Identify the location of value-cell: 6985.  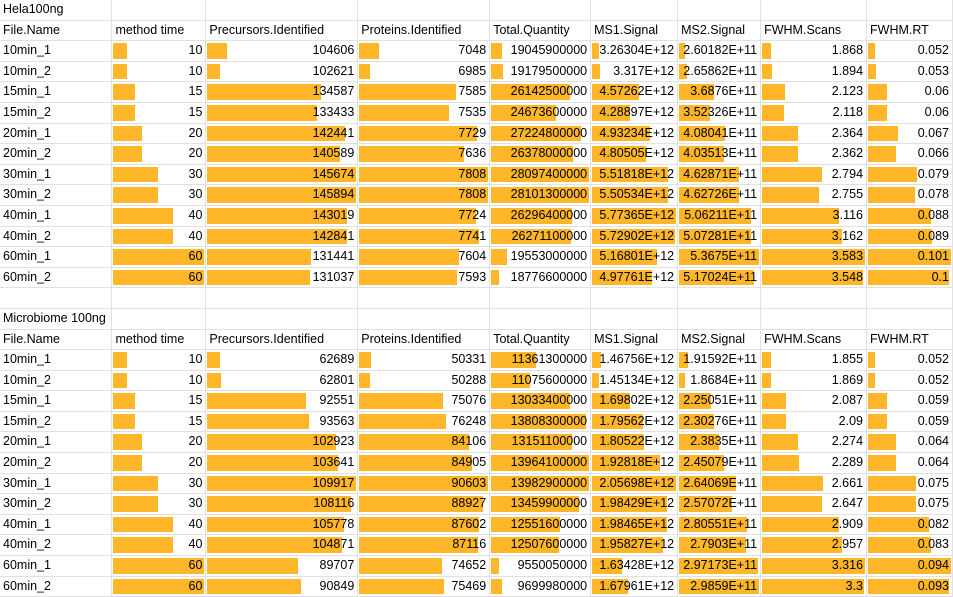
(424, 72).